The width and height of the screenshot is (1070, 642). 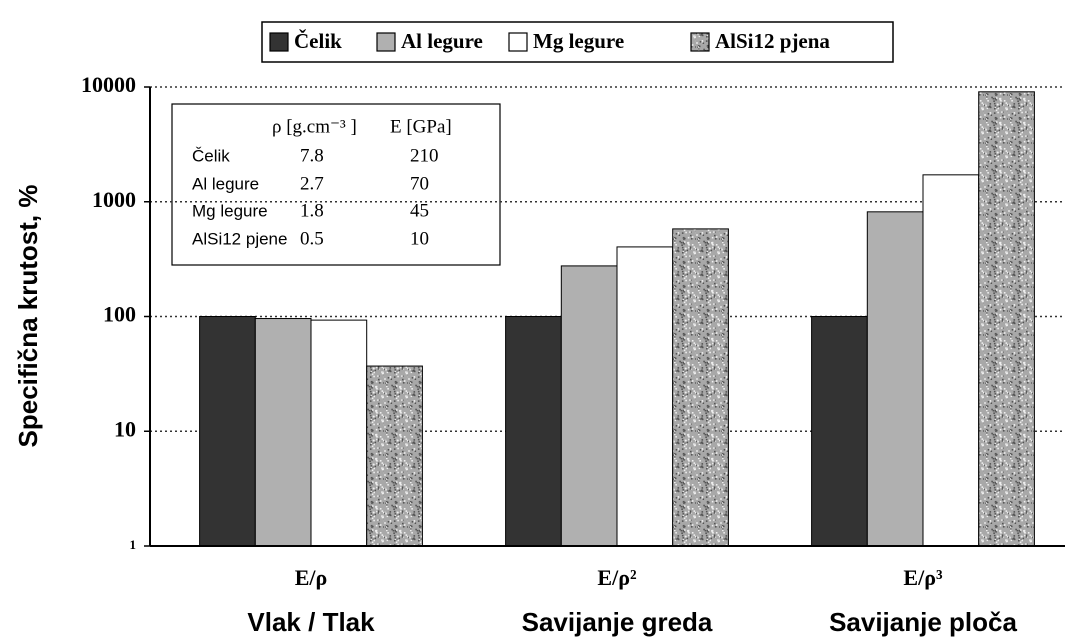 What do you see at coordinates (923, 577) in the screenshot?
I see `x-tick-label: E/ρ³` at bounding box center [923, 577].